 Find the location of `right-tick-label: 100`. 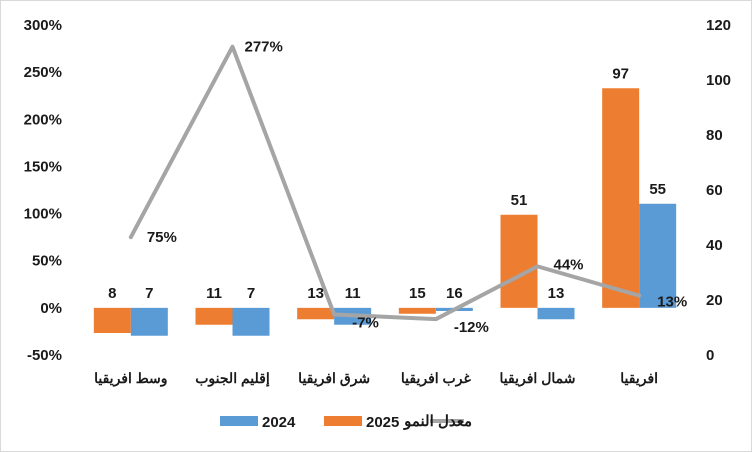

right-tick-label: 100 is located at coordinates (718, 80).